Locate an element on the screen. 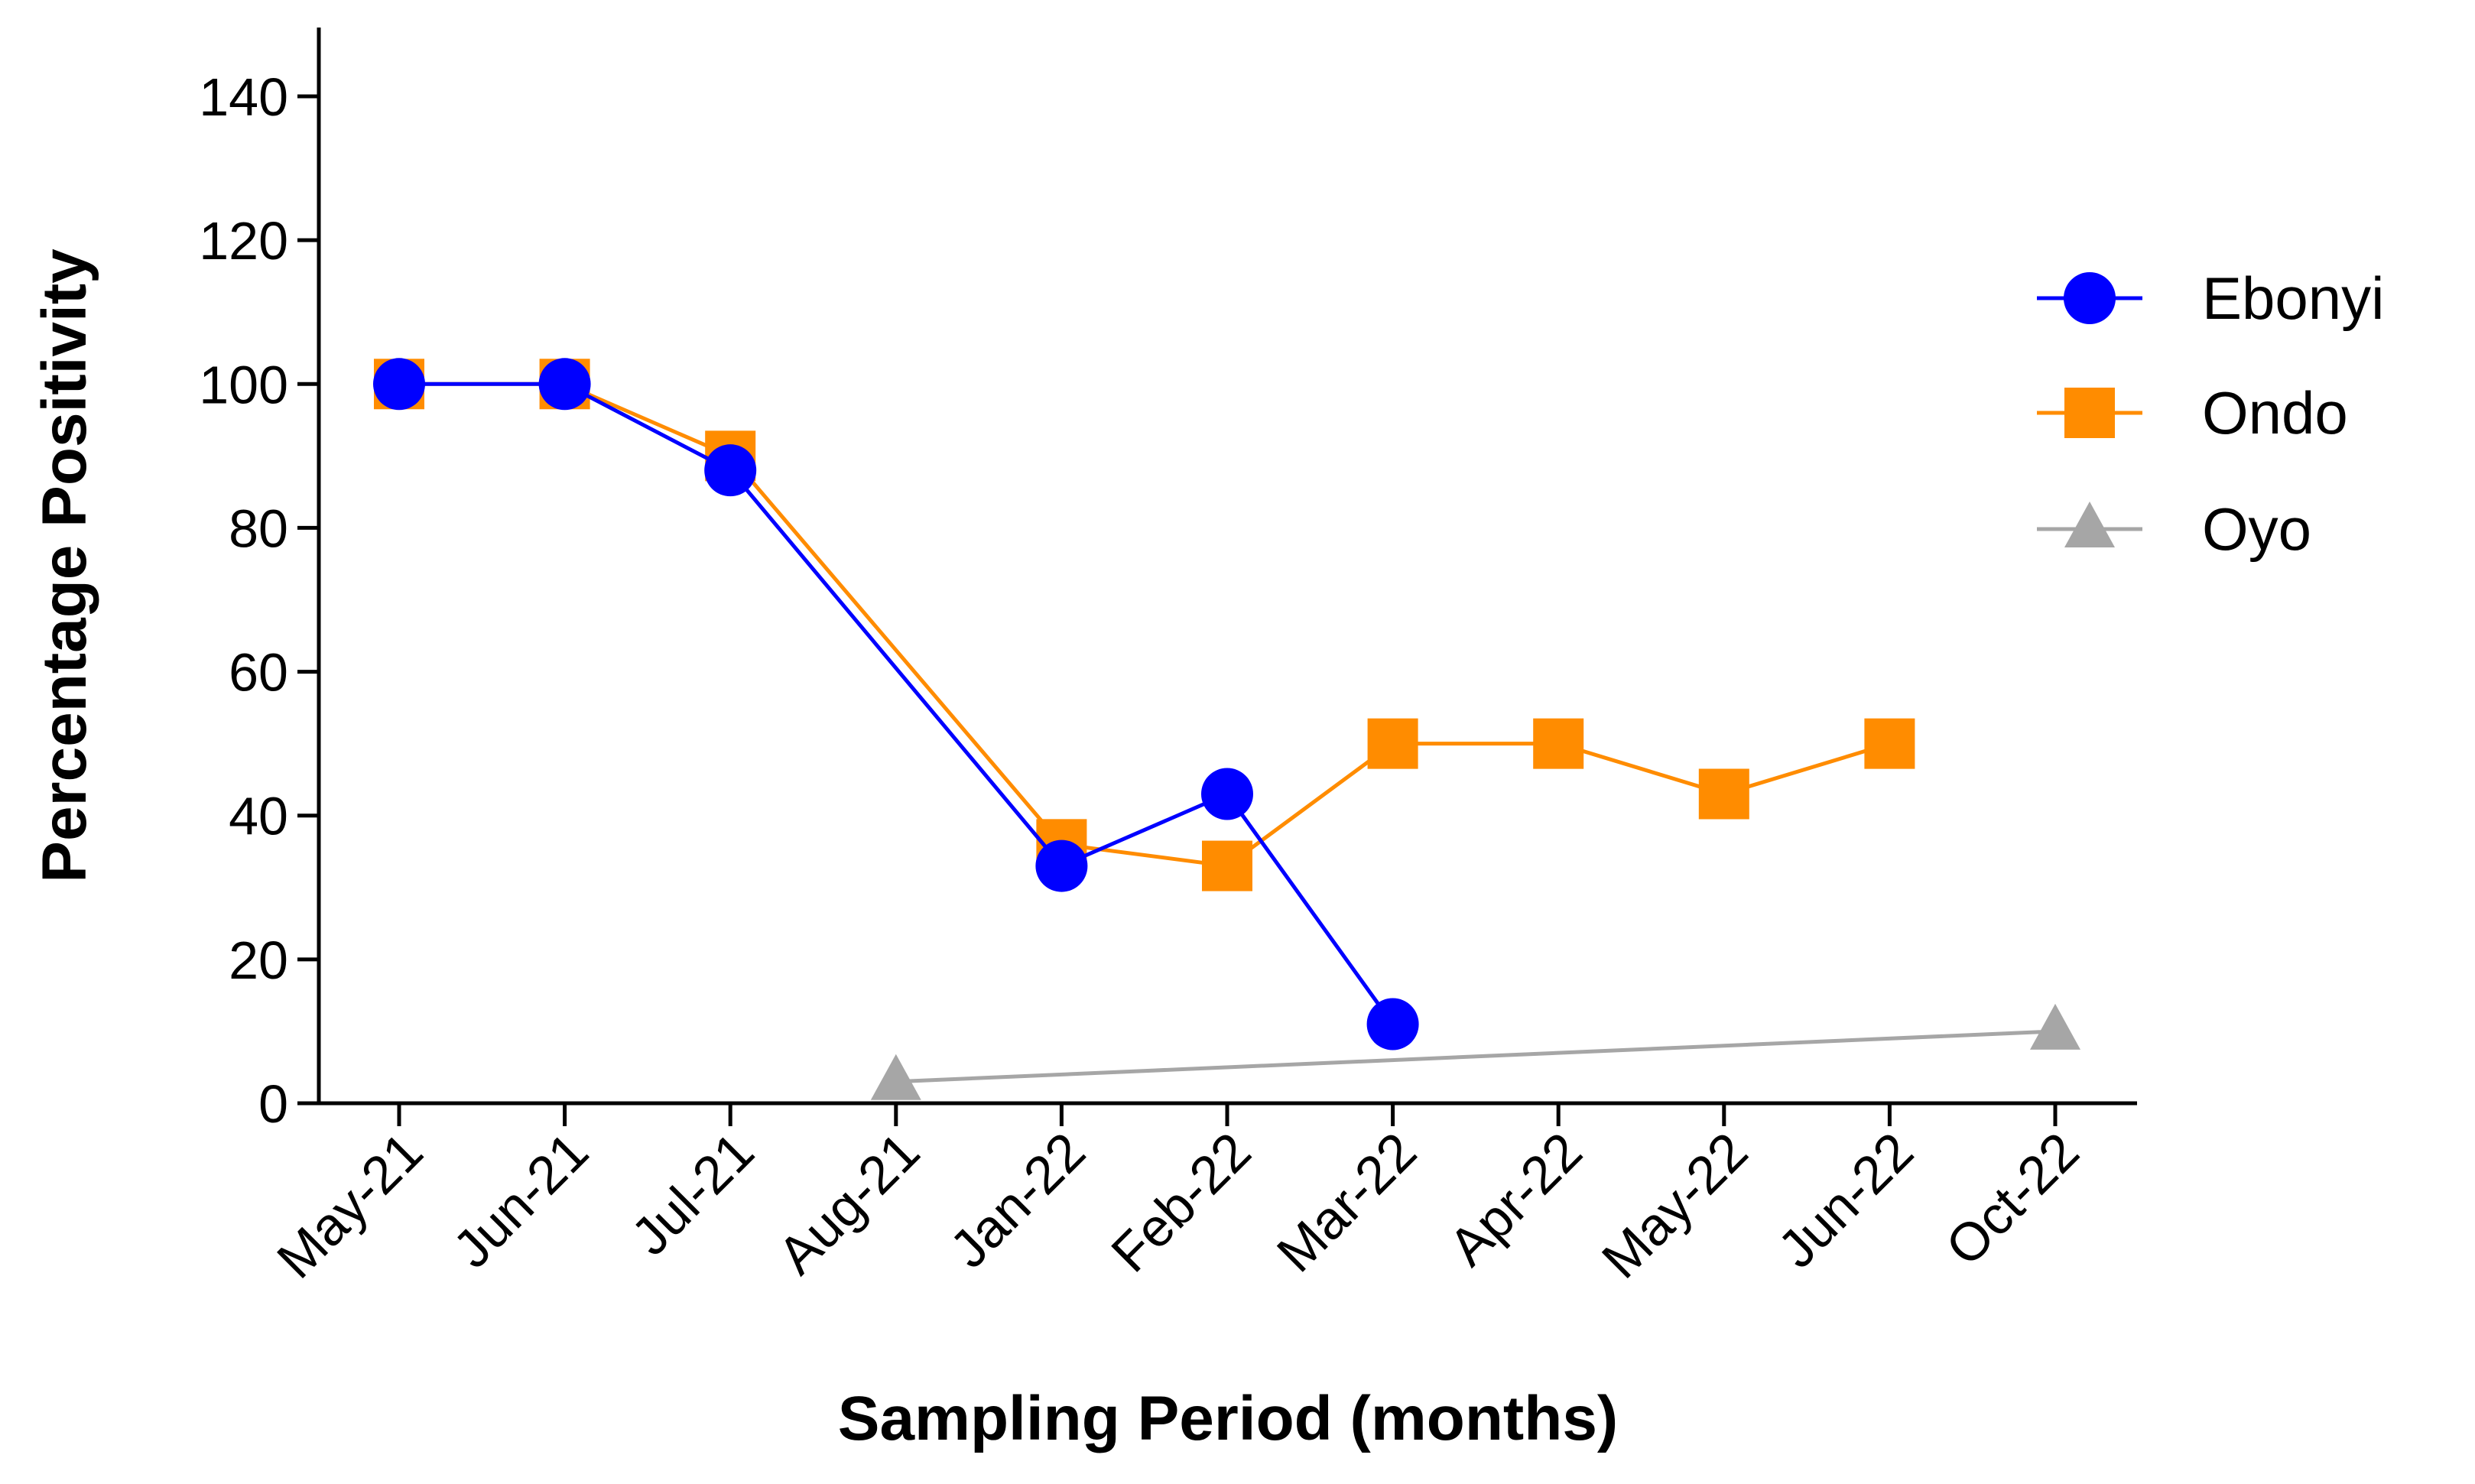 The width and height of the screenshot is (2475, 1484). oyo-line is located at coordinates (1475, 1056).